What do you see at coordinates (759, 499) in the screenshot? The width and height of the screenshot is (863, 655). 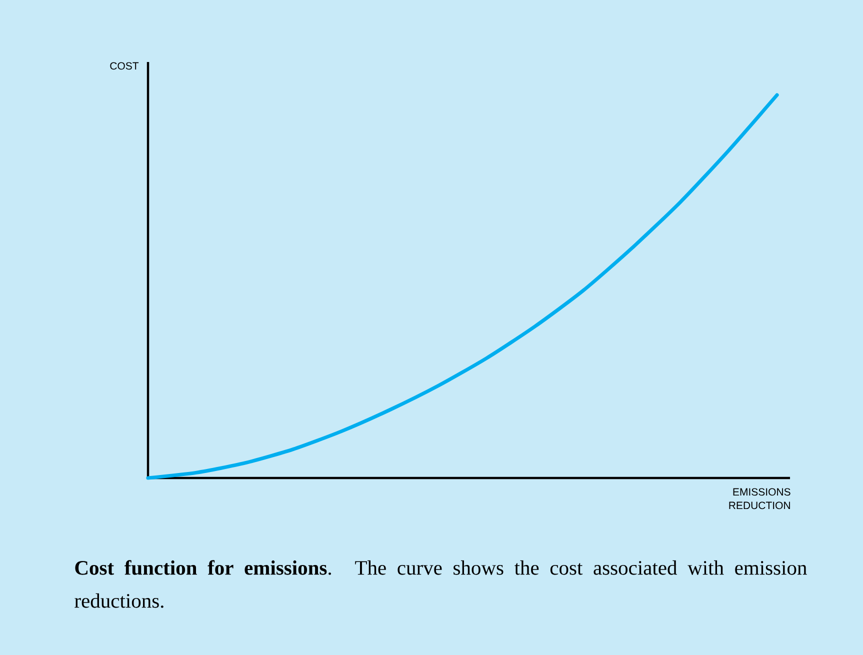 I see `x-axis-title: EMISSIONS REDUCTION` at bounding box center [759, 499].